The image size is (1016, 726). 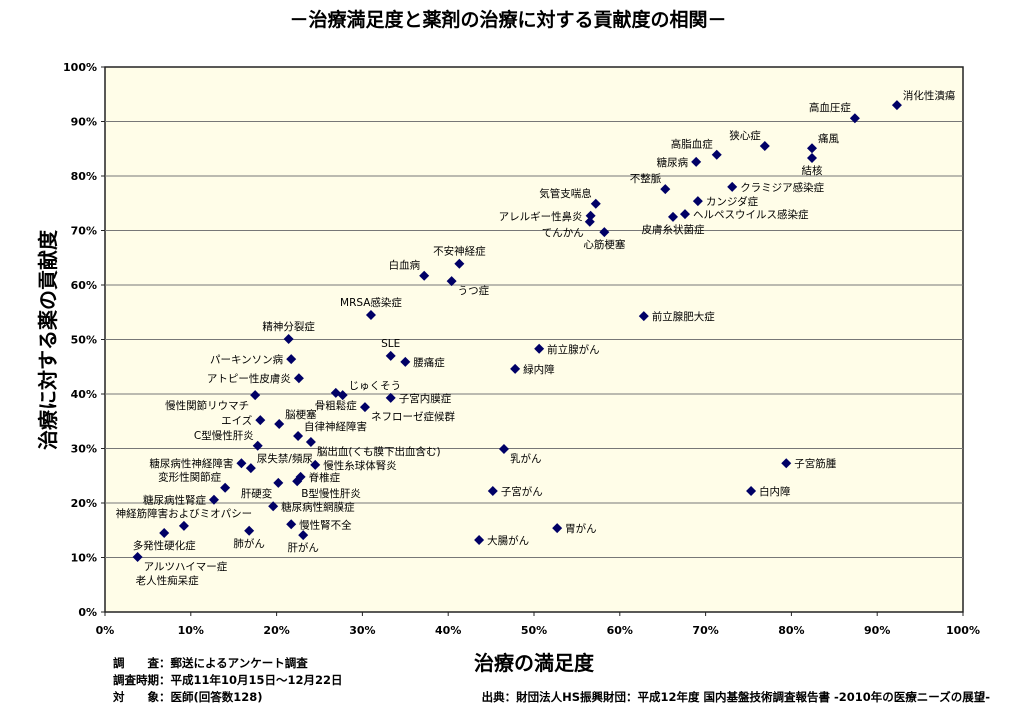 I want to click on data-point-label: 骨粗鬆症, so click(x=336, y=405).